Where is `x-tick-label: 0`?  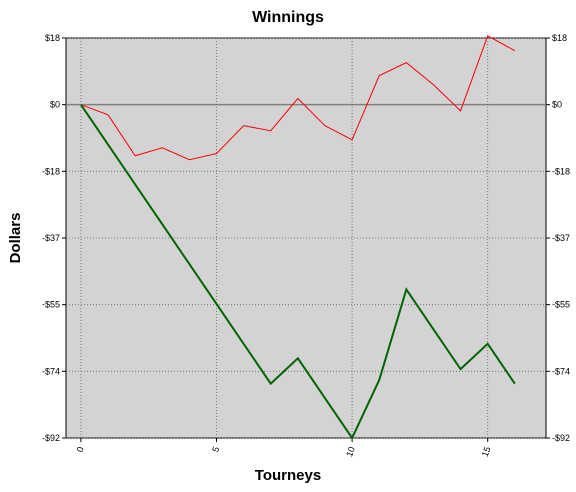
x-tick-label: 0 is located at coordinates (80, 449).